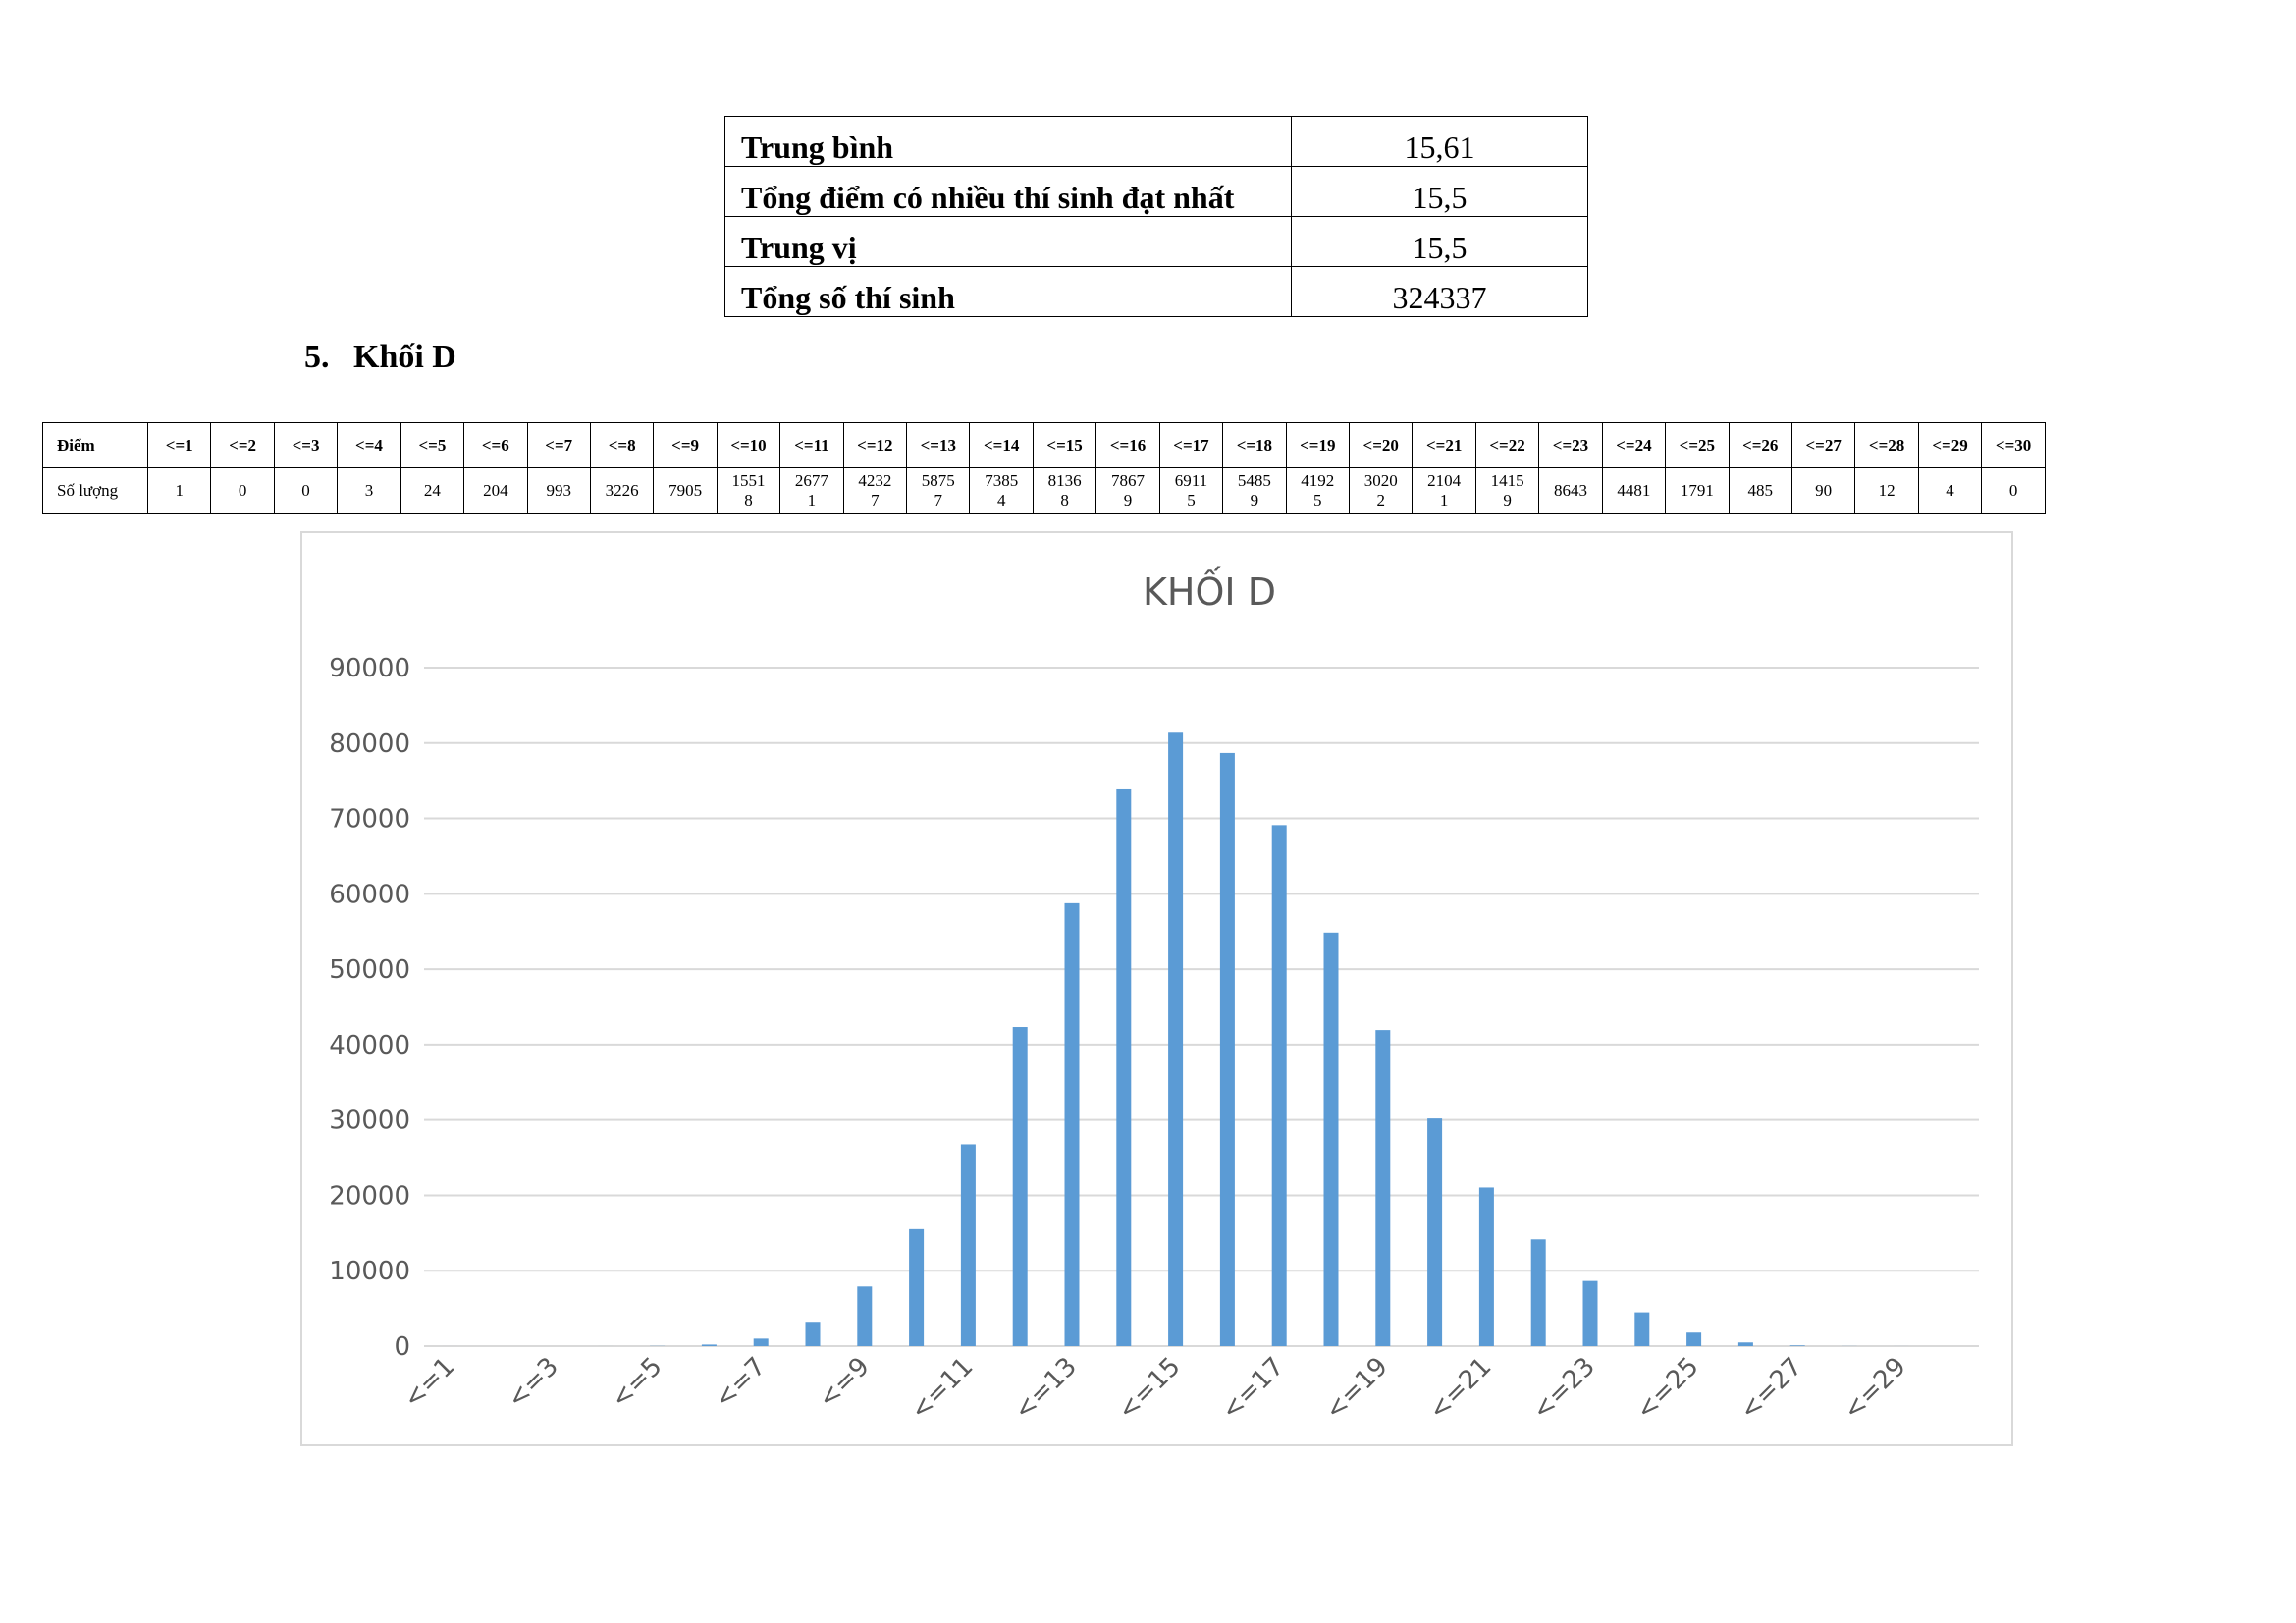 The width and height of the screenshot is (2296, 1623). I want to click on count-text: 3226, so click(622, 490).